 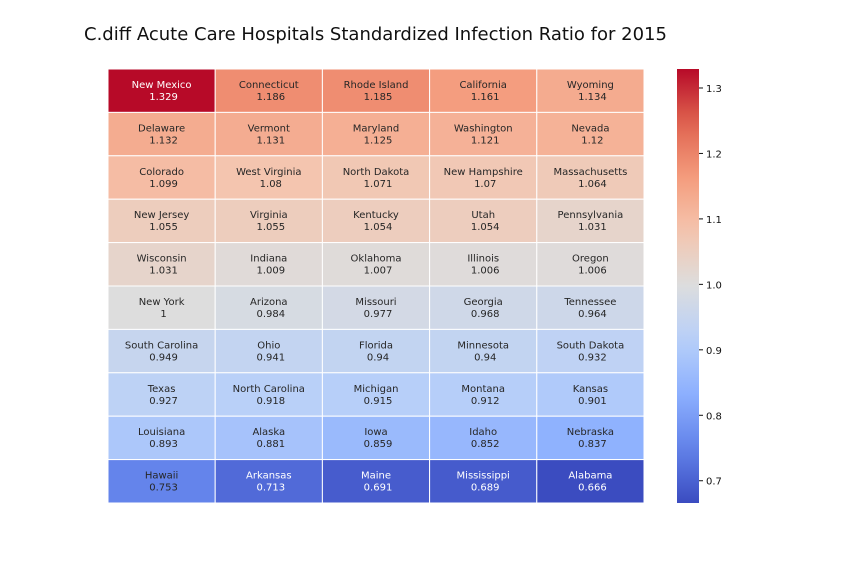 I want to click on cell-state-label: Delaware, so click(x=161, y=128).